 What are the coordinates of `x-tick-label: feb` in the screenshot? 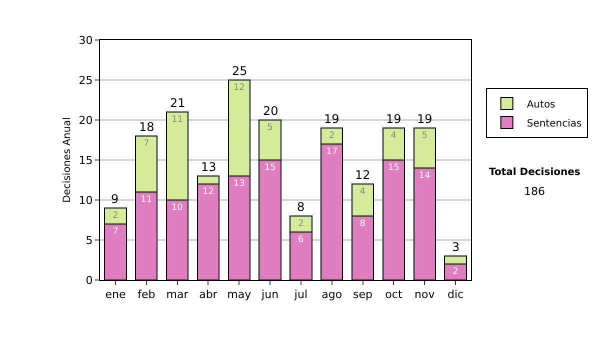 It's located at (147, 295).